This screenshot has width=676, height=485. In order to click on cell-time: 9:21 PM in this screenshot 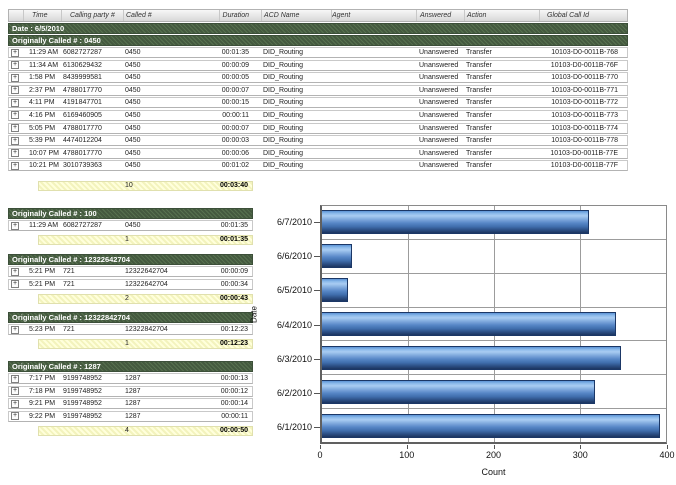, I will do `click(42, 404)`.